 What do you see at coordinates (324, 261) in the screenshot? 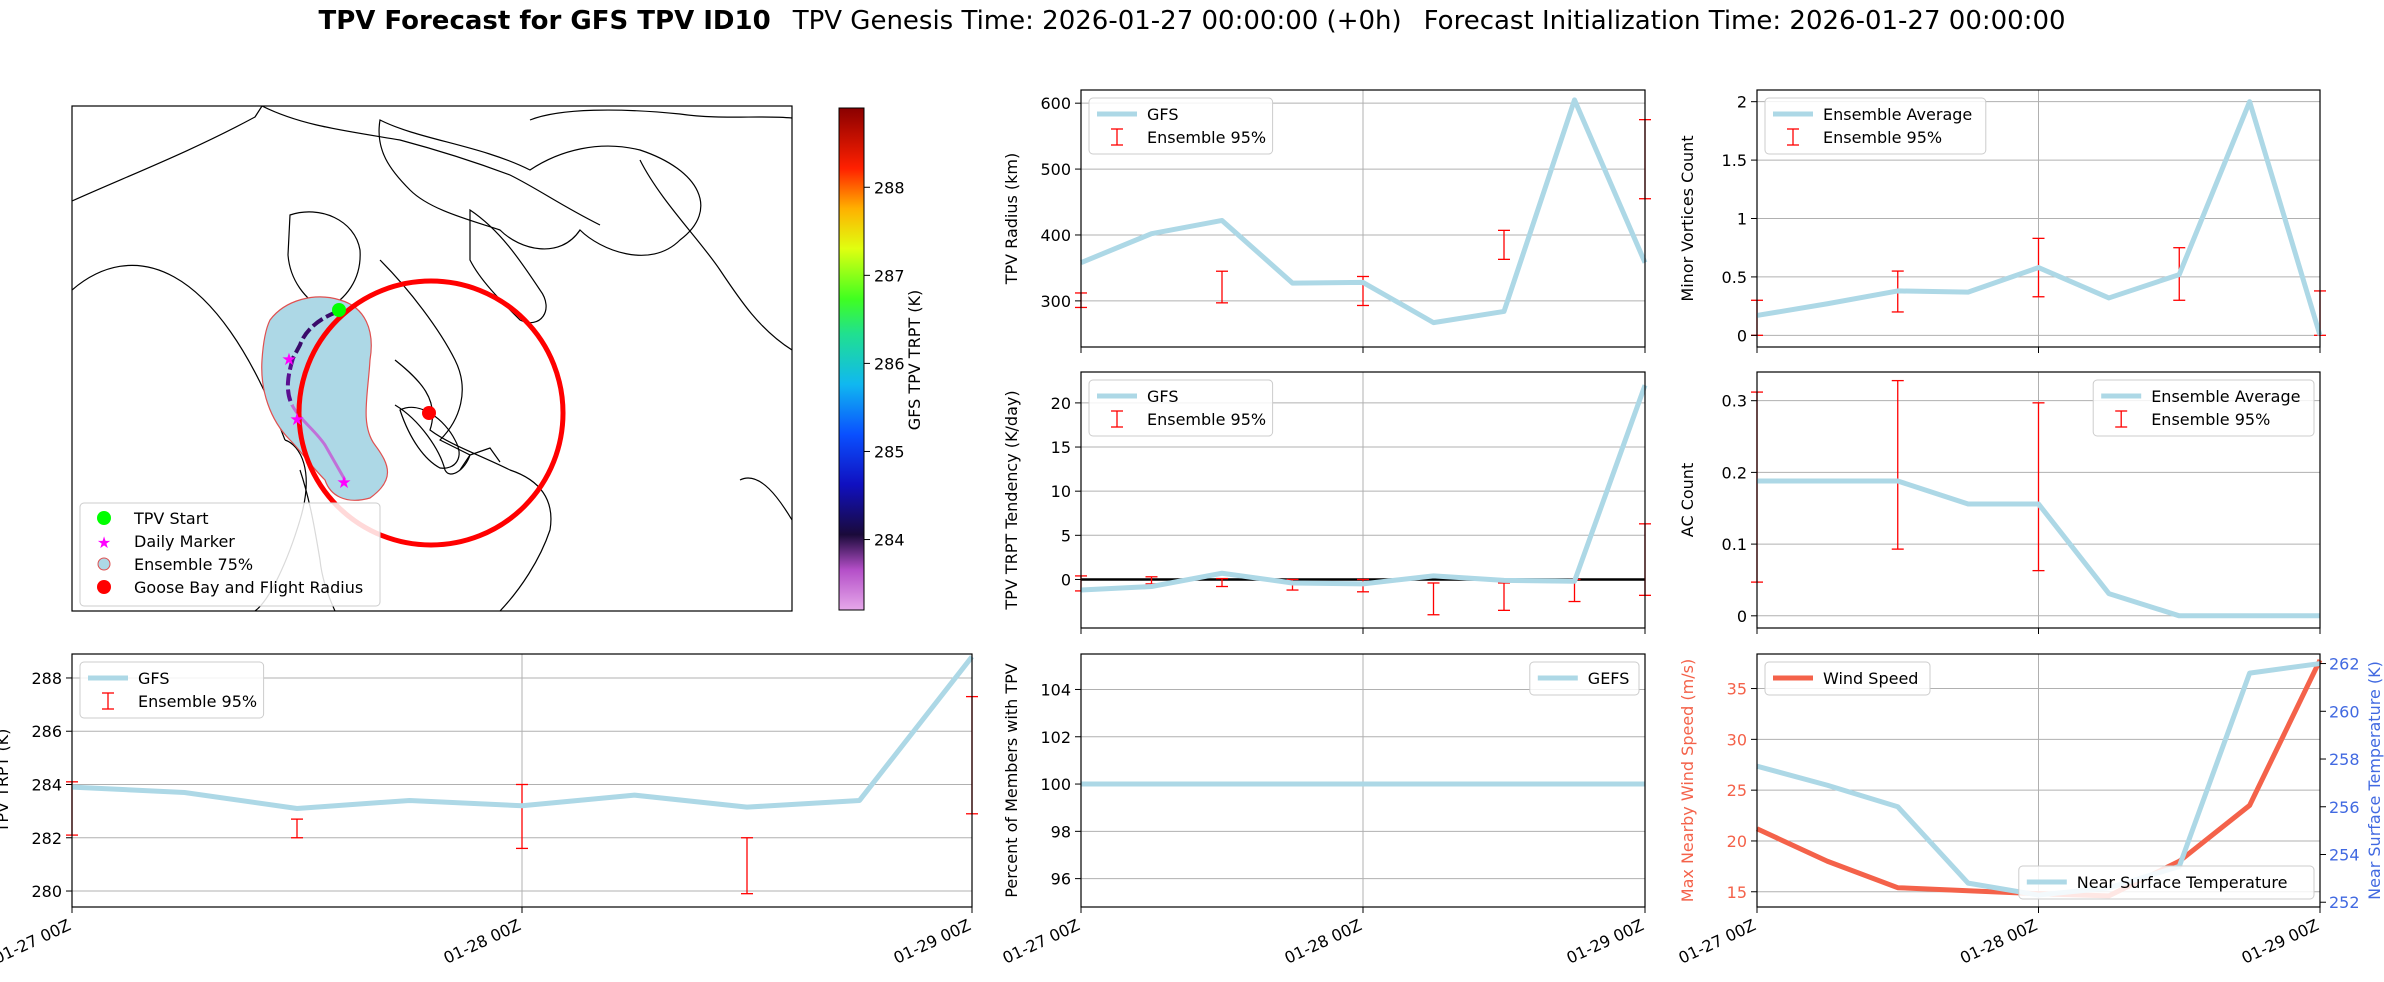
I see `map-hudson-bay` at bounding box center [324, 261].